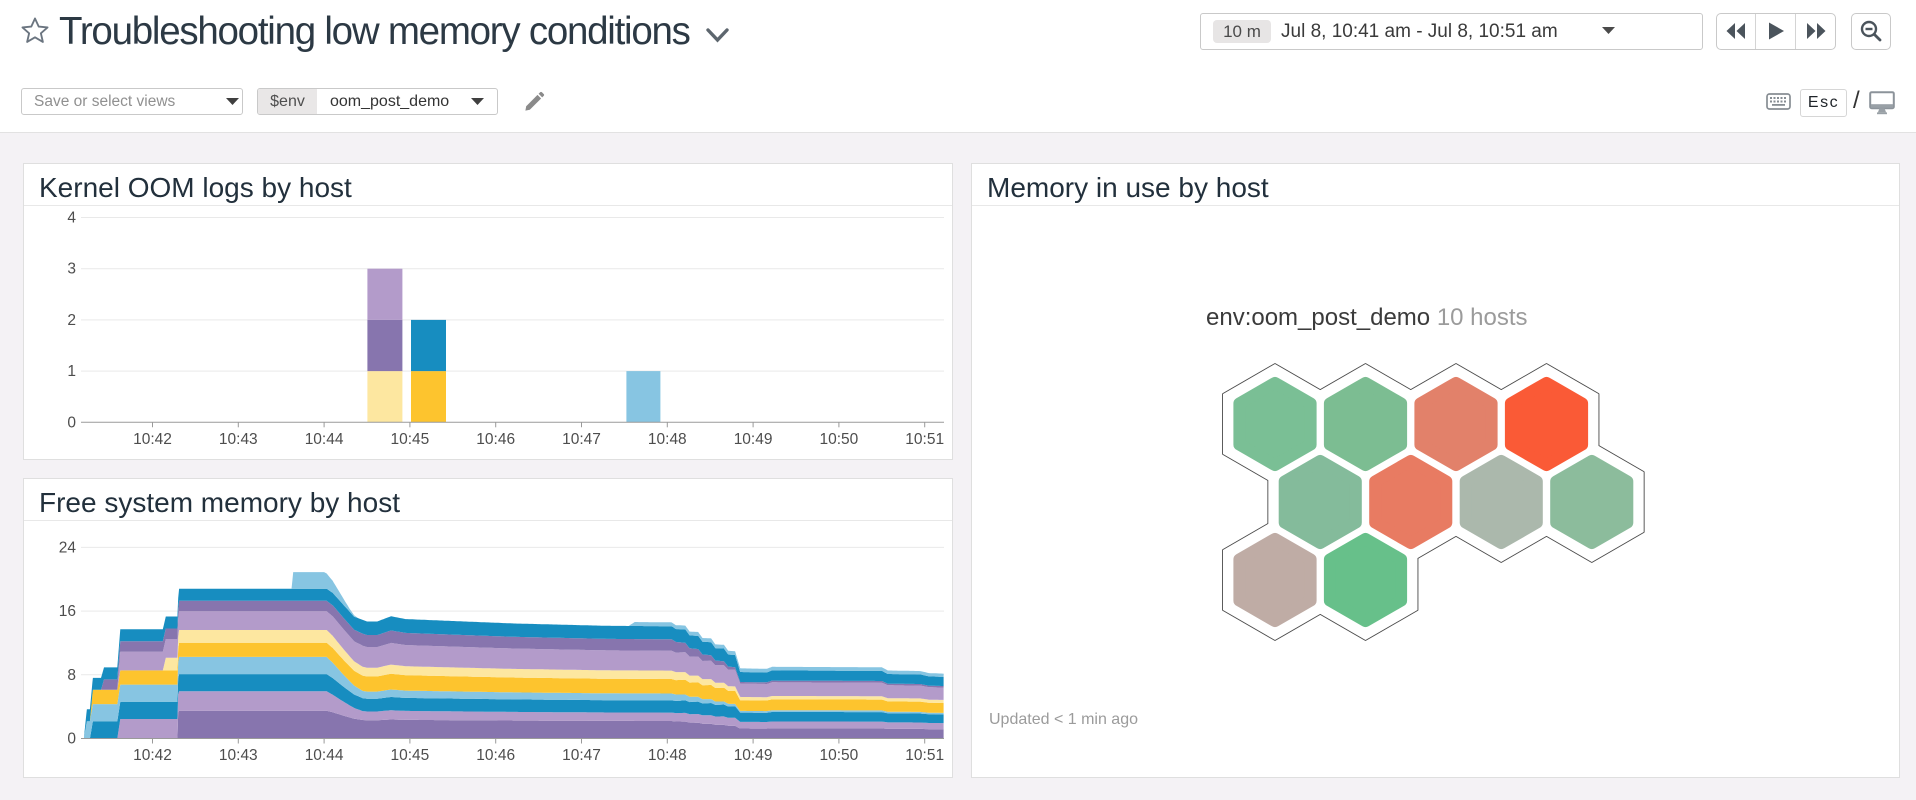 The width and height of the screenshot is (1916, 800). I want to click on svg-text: 8, so click(71, 675).